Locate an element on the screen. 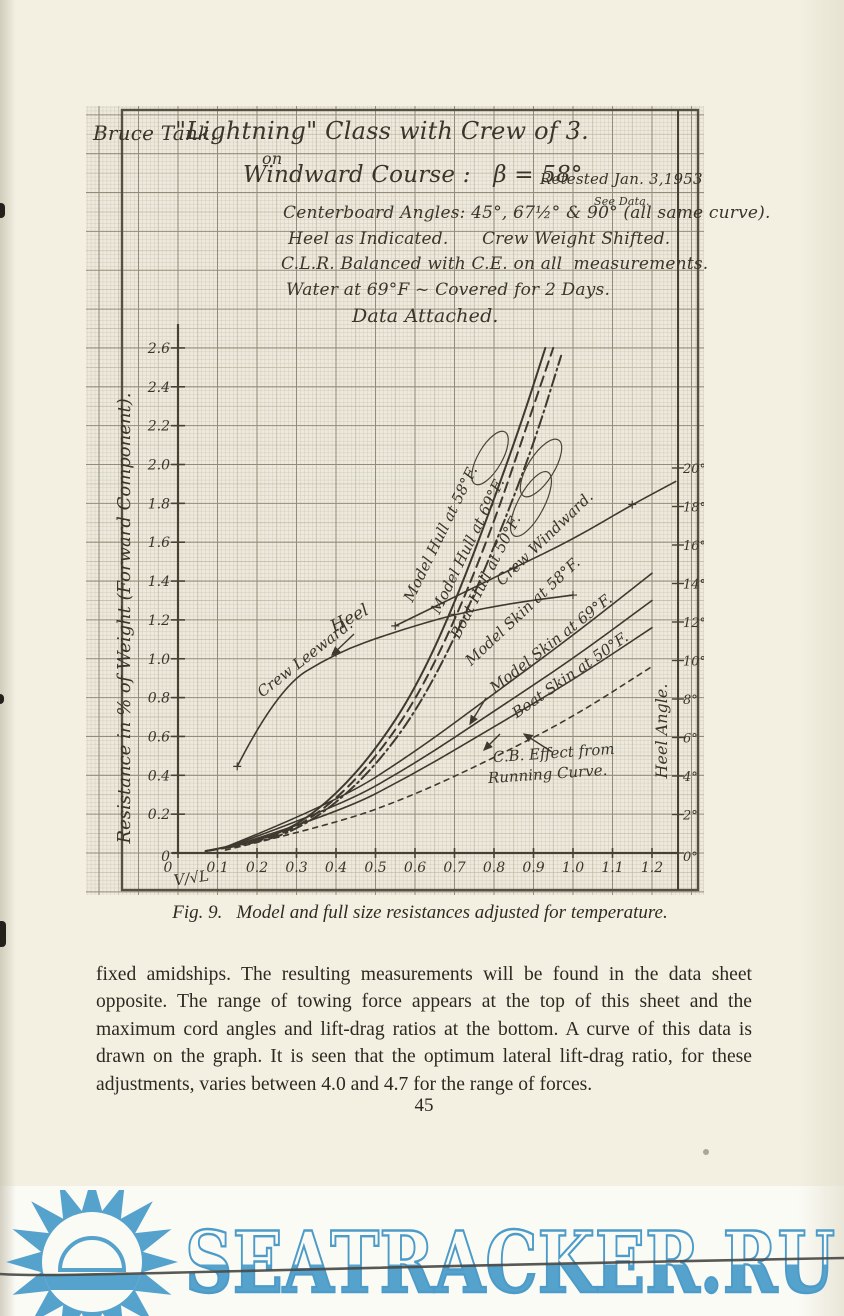  x-tick-label: 1.2 is located at coordinates (652, 868).